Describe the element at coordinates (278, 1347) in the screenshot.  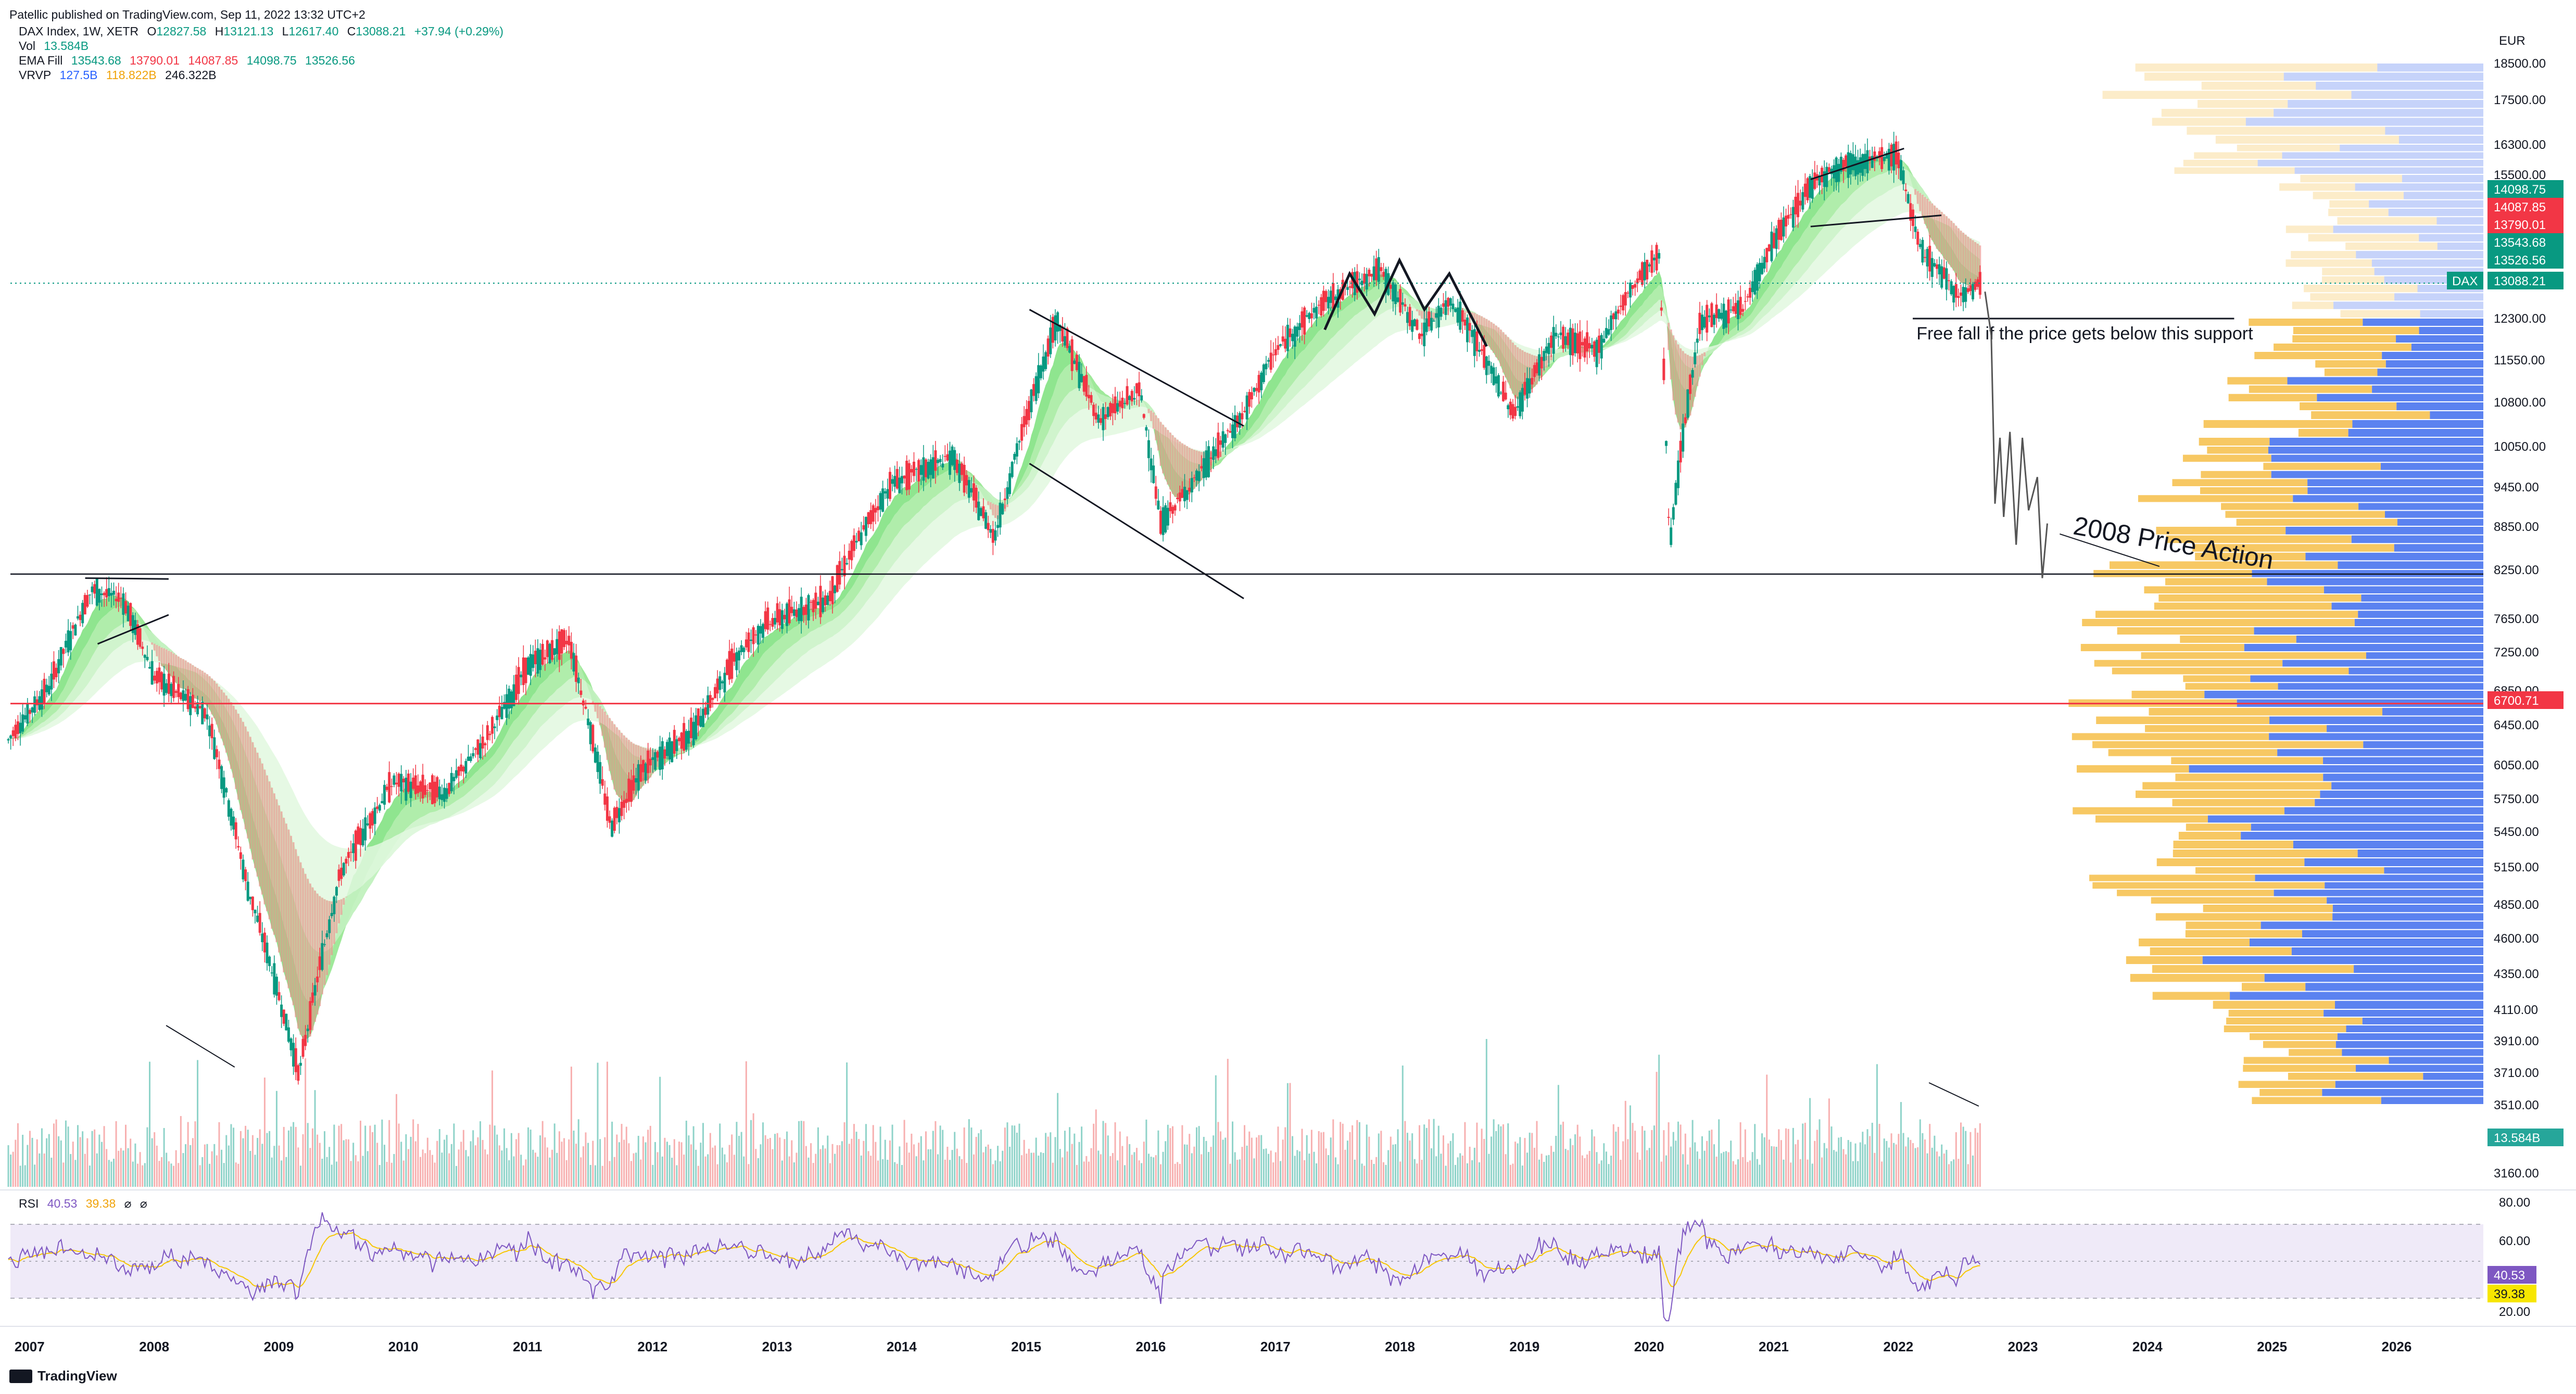
I see `time-axis-label: 2009` at that location.